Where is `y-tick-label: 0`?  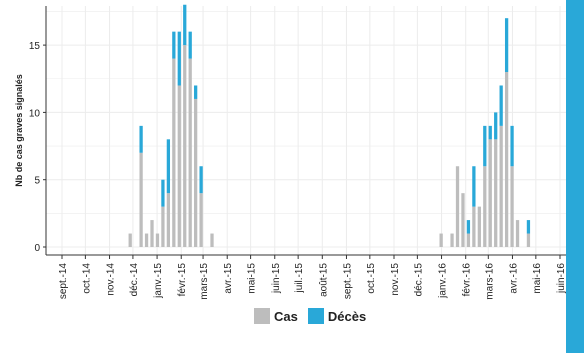 y-tick-label: 0 is located at coordinates (37, 248).